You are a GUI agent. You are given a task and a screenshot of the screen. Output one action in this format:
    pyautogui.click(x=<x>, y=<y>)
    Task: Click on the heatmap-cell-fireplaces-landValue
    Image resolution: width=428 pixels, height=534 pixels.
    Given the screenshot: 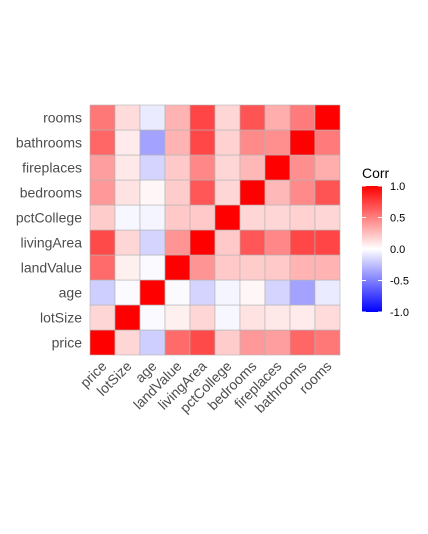 What is the action you would take?
    pyautogui.click(x=177, y=167)
    